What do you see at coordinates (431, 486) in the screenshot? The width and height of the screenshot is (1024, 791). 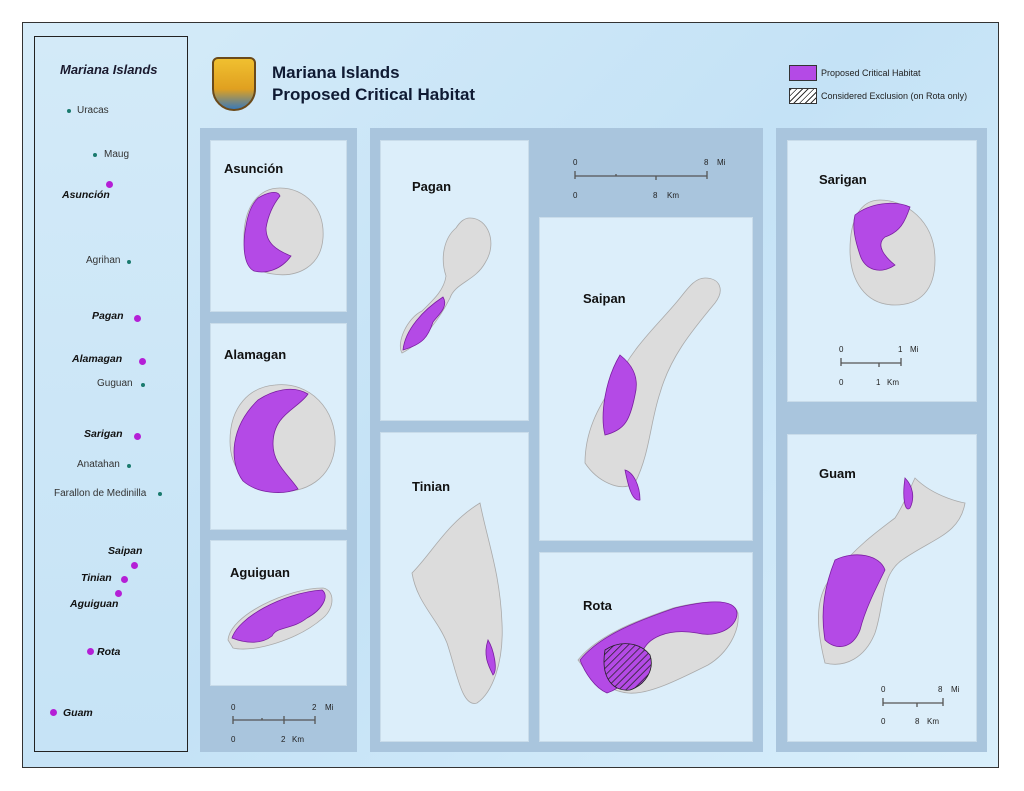 I see `panel-label: Tinian` at bounding box center [431, 486].